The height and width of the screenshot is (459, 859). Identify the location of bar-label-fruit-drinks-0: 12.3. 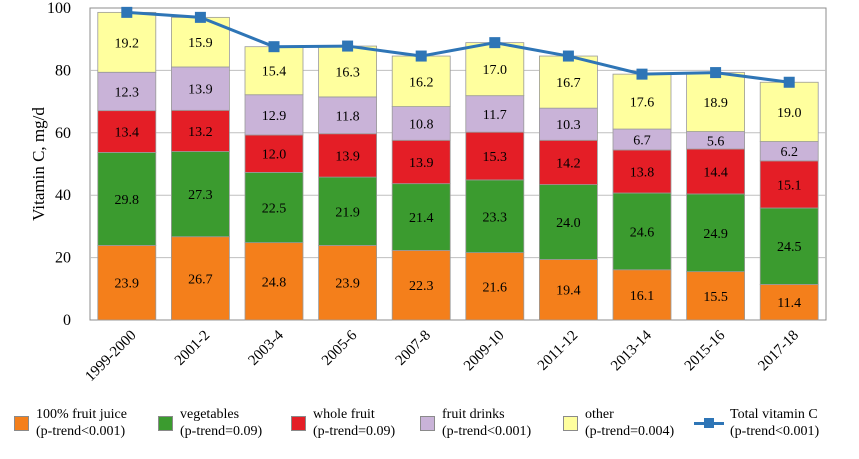
(127, 92).